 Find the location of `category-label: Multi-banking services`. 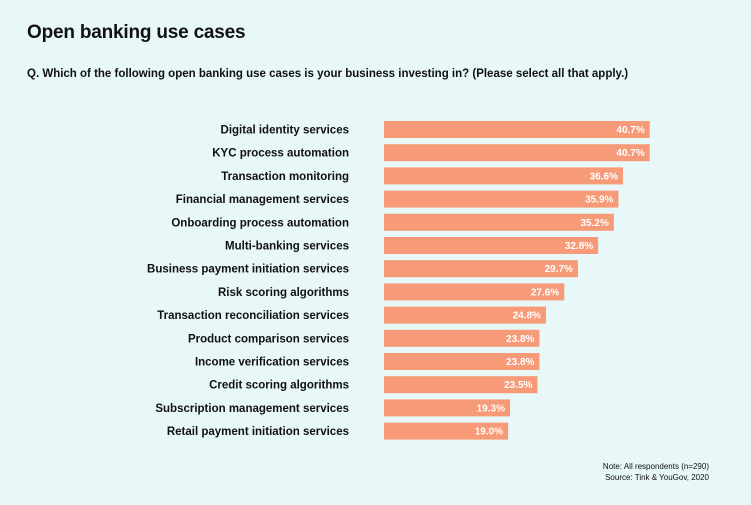

category-label: Multi-banking services is located at coordinates (287, 247).